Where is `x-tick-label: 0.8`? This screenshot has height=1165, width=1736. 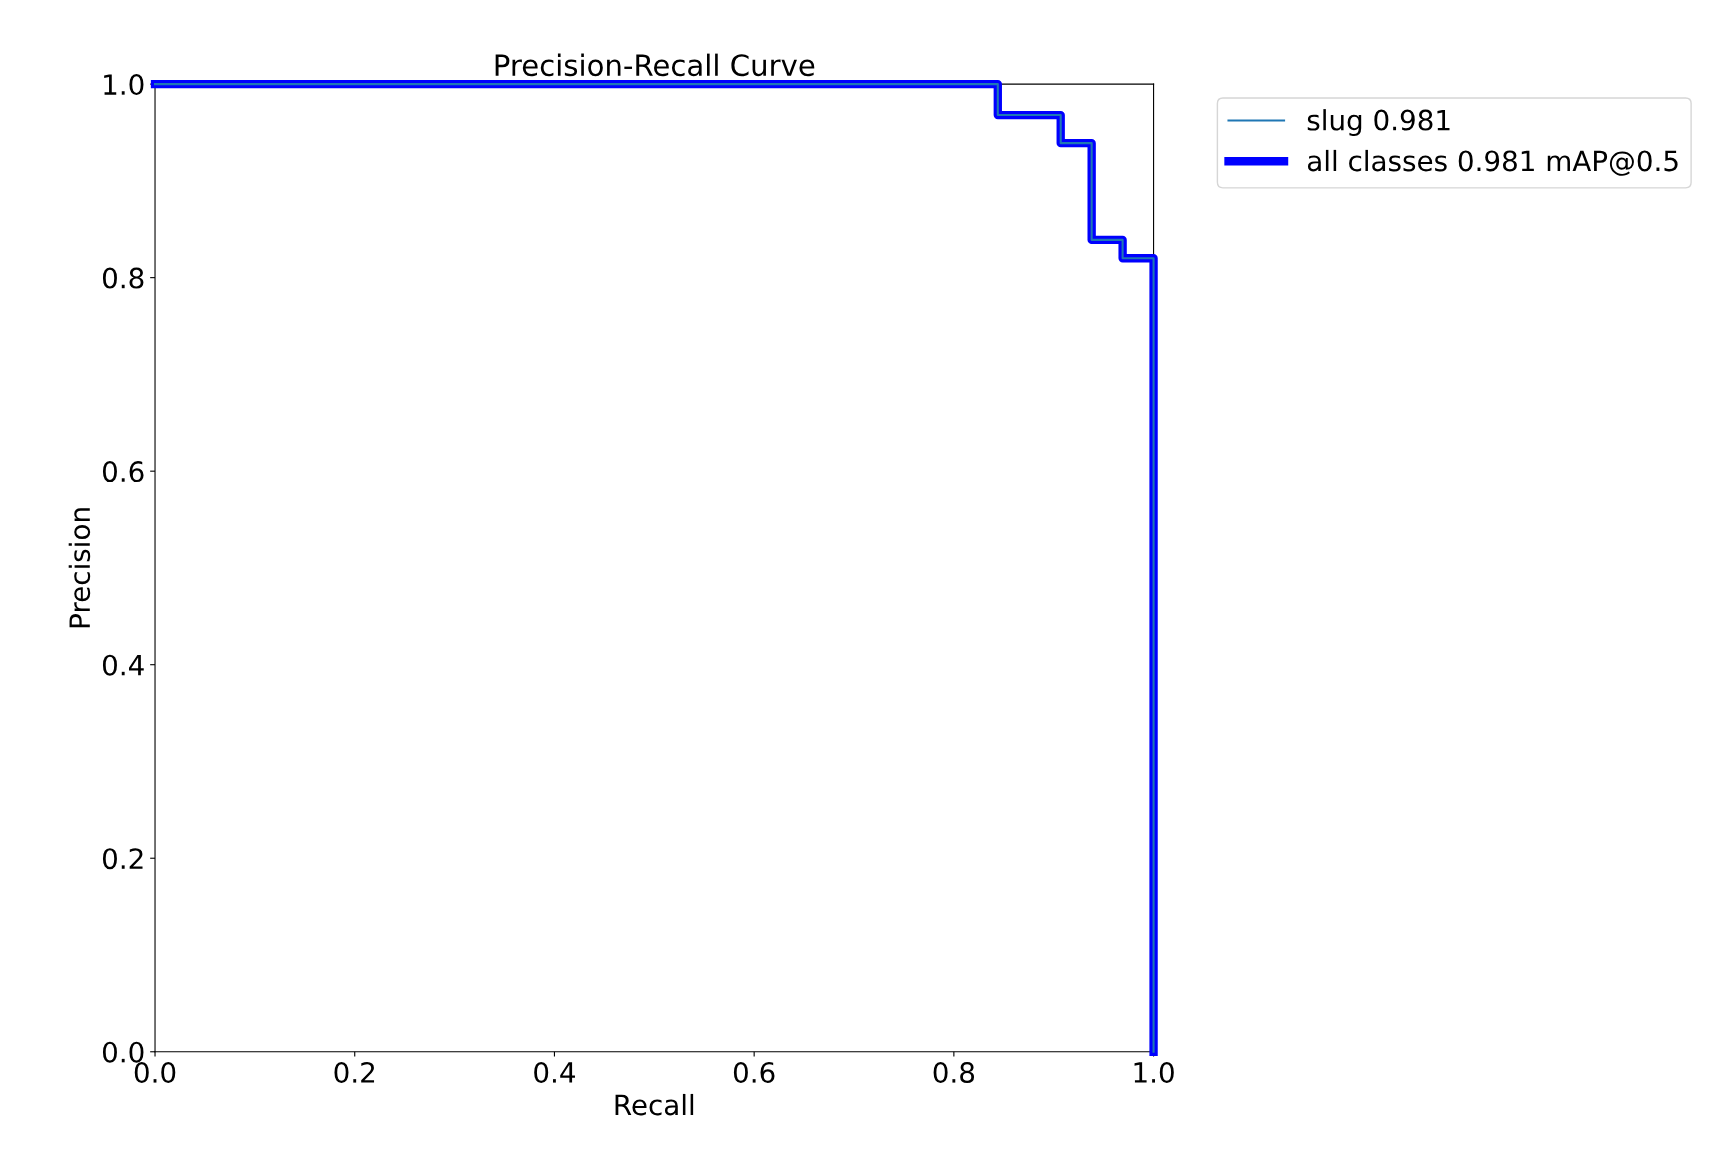 x-tick-label: 0.8 is located at coordinates (954, 1072).